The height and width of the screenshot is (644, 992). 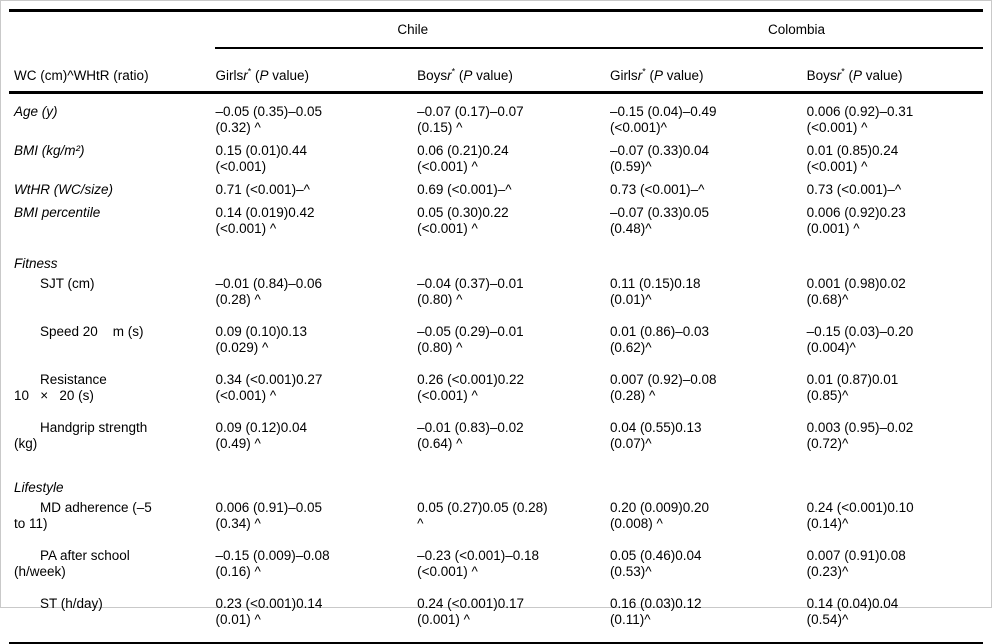 I want to click on country-group-header-row: Chile Colombia, so click(x=496, y=29).